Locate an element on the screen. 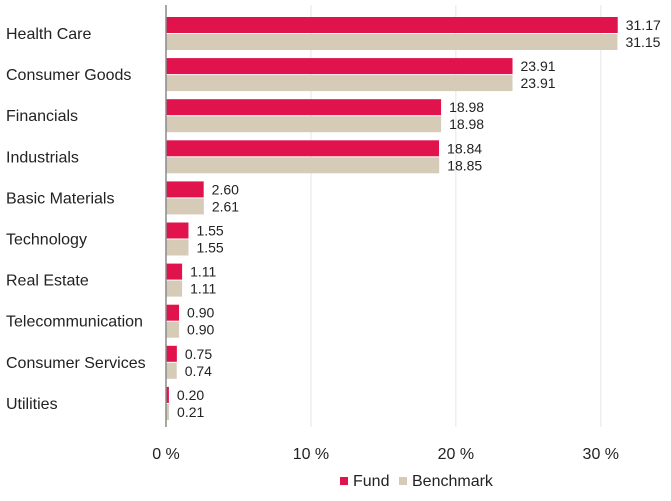 The image size is (671, 501). category-label: Financials is located at coordinates (42, 116).